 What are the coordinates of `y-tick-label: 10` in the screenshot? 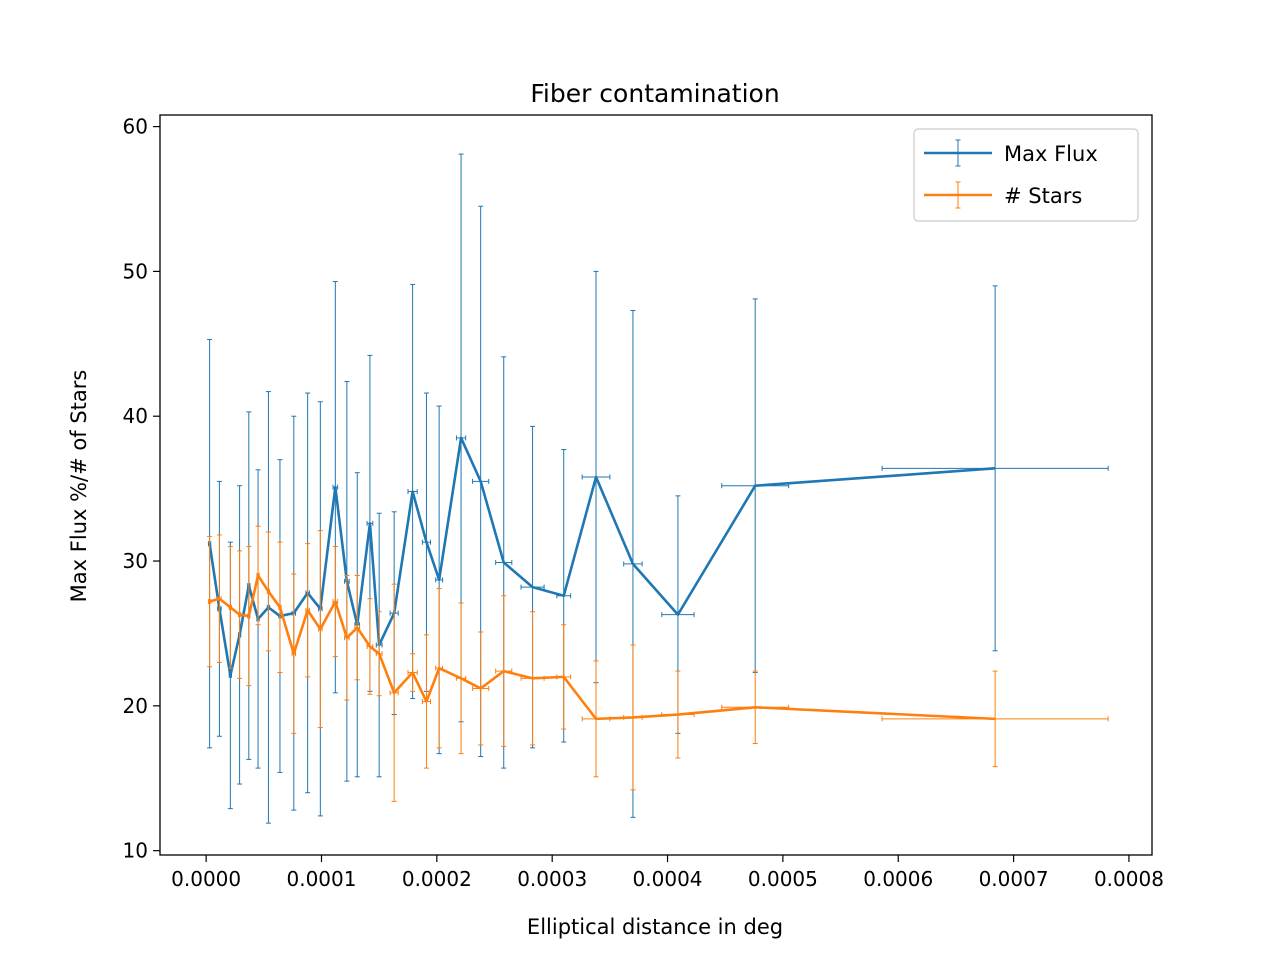 It's located at (135, 851).